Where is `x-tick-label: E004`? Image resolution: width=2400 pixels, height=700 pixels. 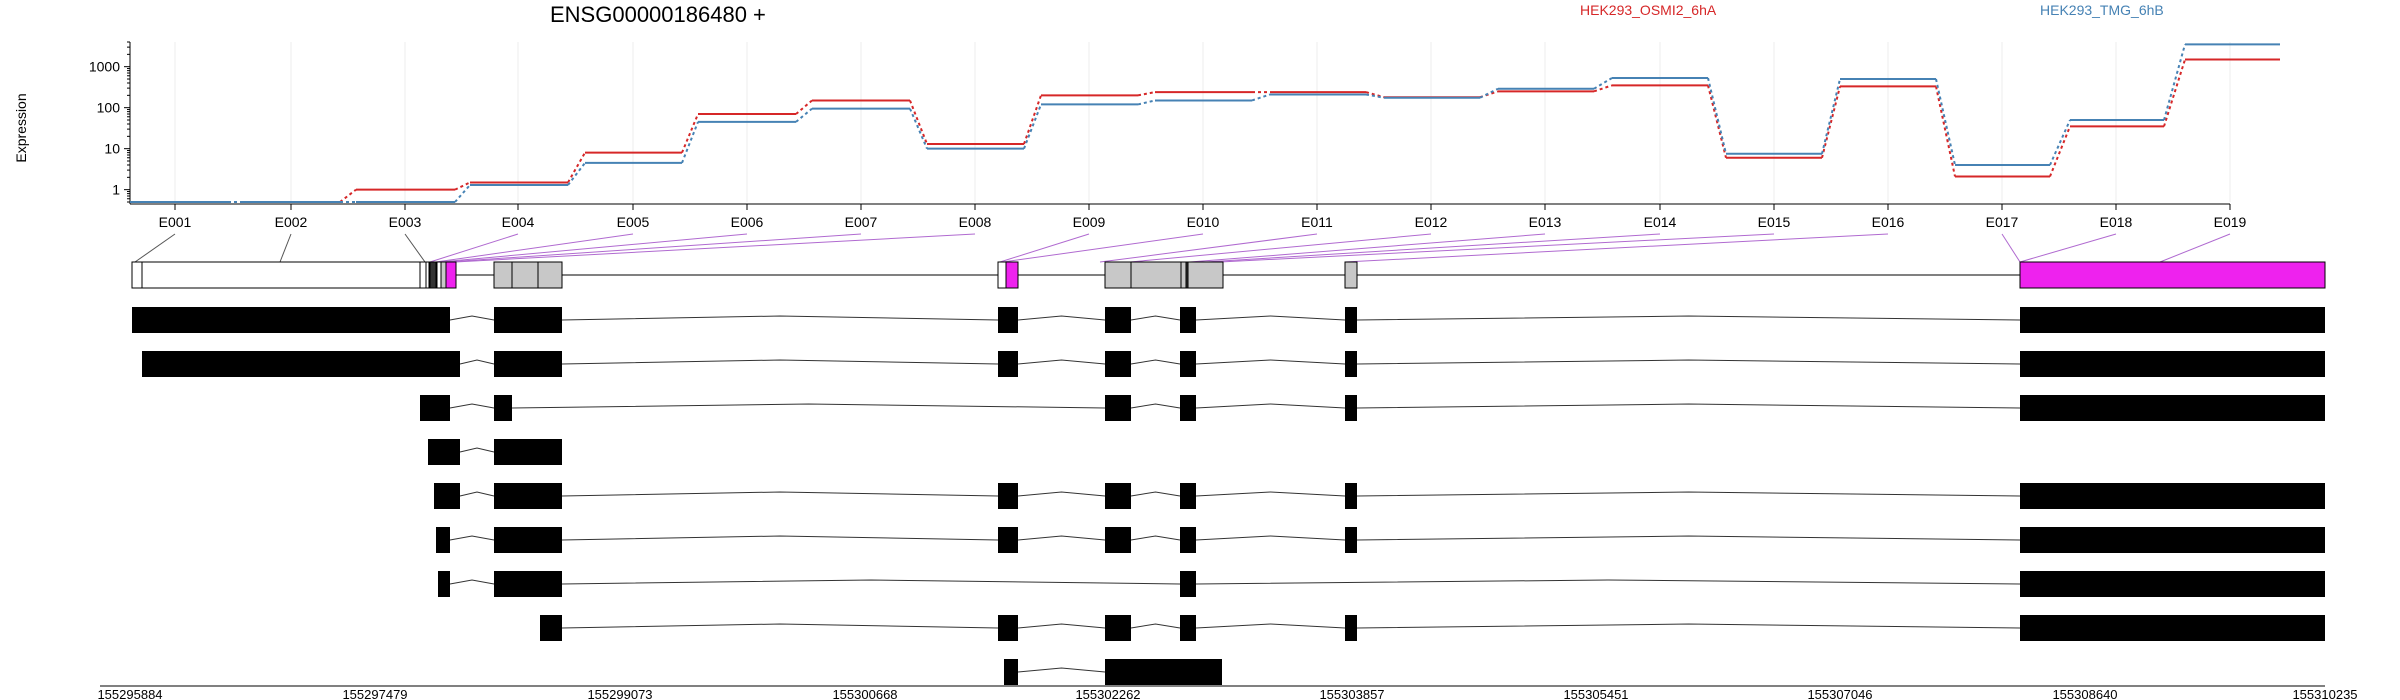 x-tick-label: E004 is located at coordinates (518, 222).